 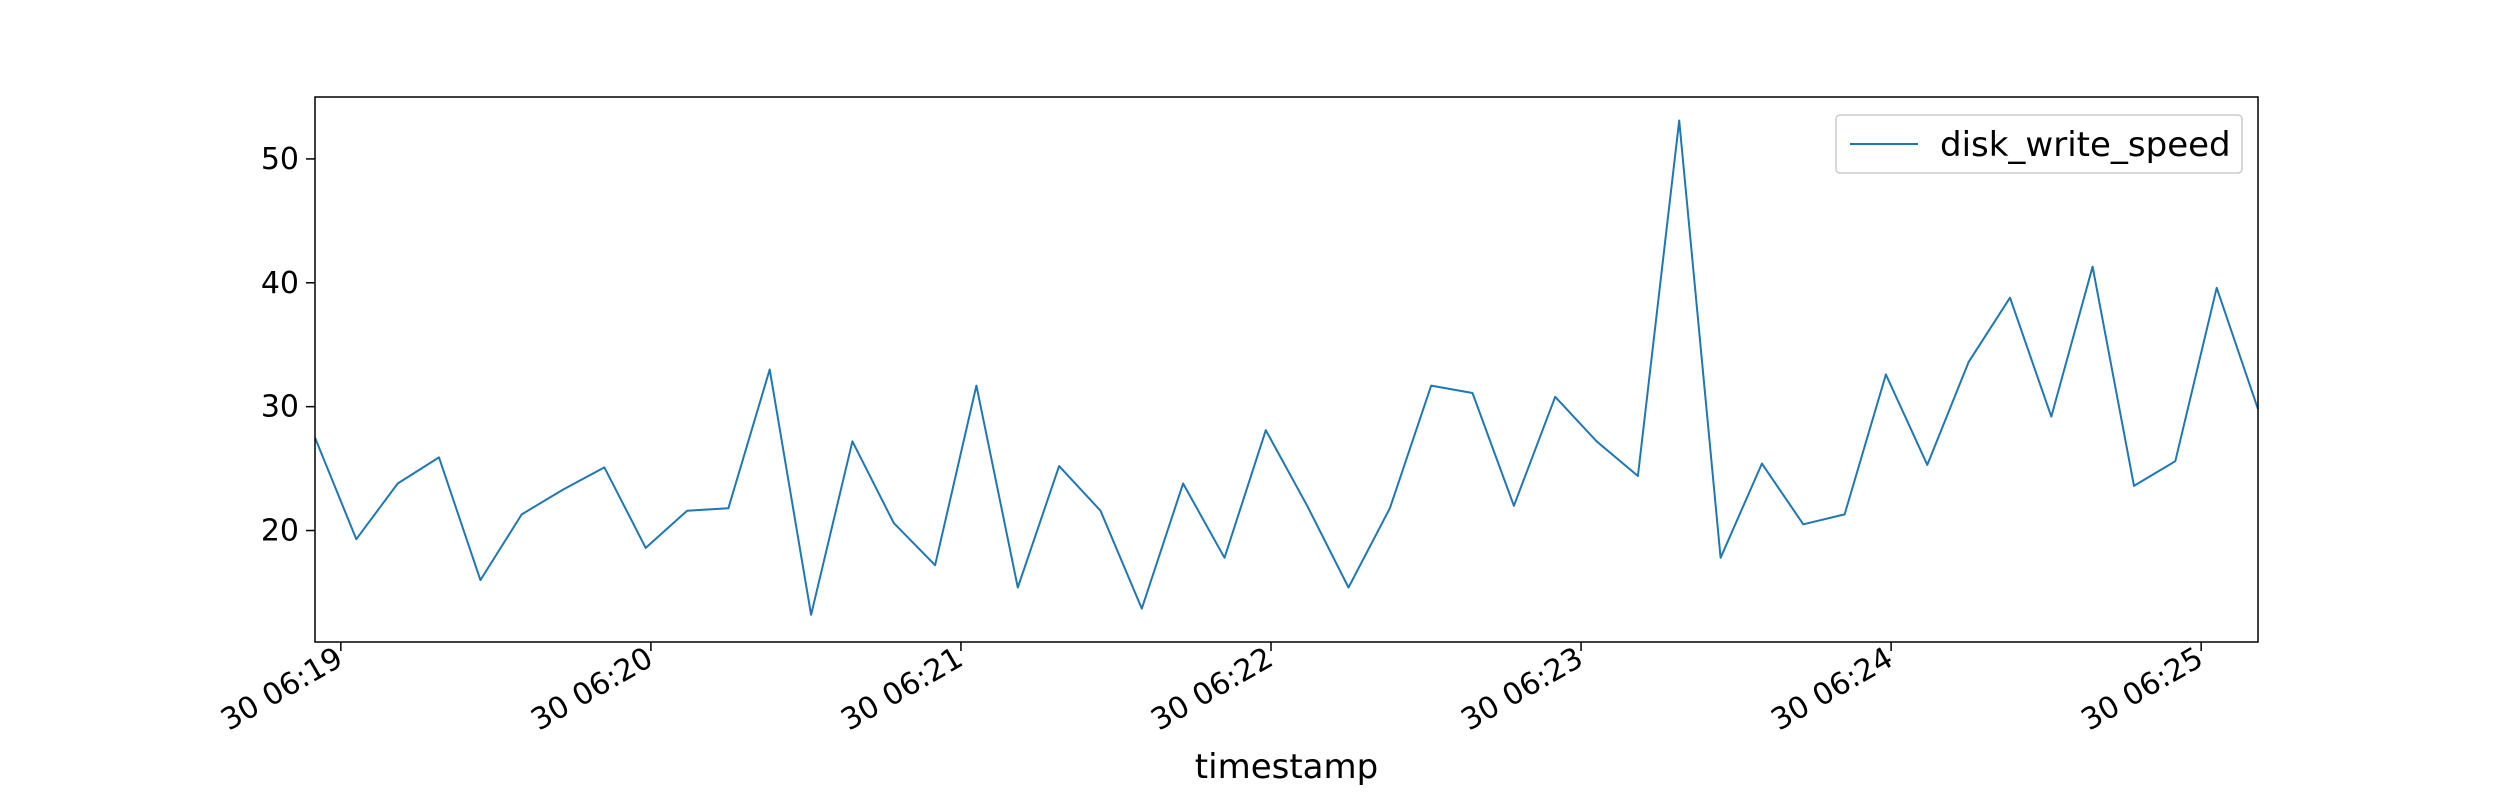 I want to click on y-tick-label: 20, so click(x=280, y=531).